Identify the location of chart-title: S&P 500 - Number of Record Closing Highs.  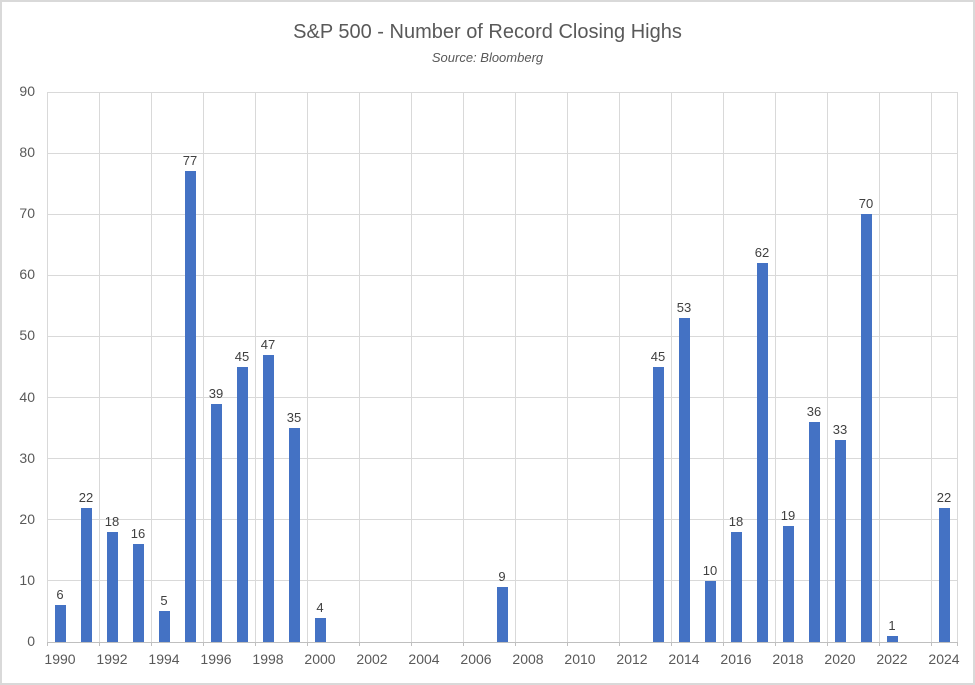
(487, 32).